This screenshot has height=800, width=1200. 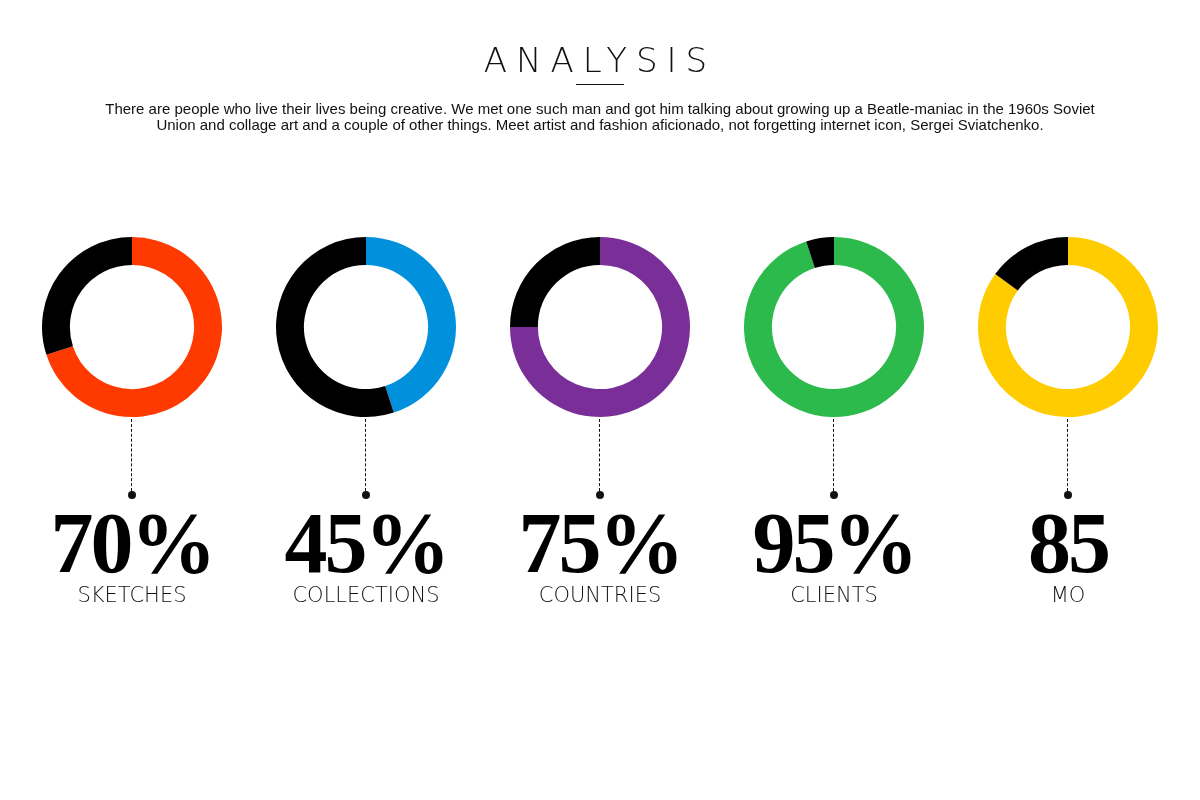 I want to click on text: ANALYSIS, so click(x=600, y=60).